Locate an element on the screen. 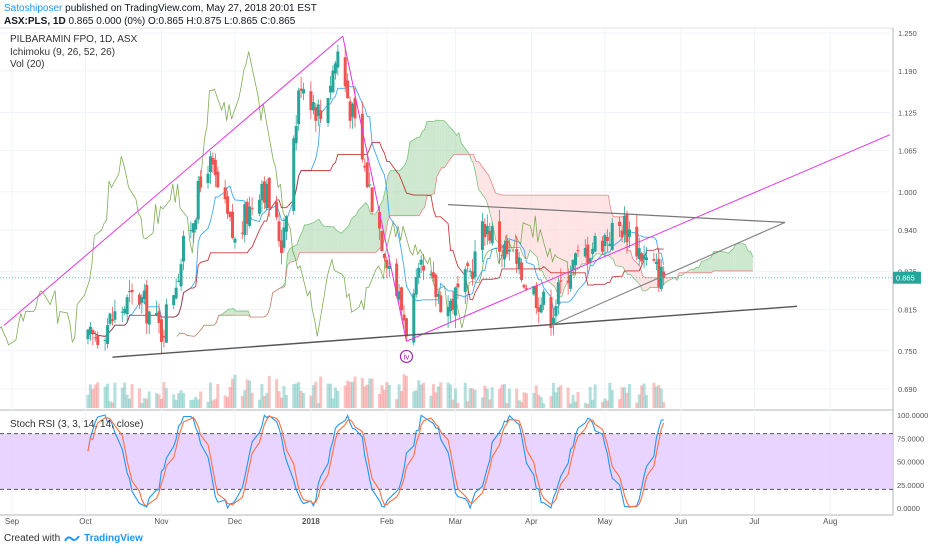 The height and width of the screenshot is (550, 932). stoch-axis: 100.0000 75.0000 50.0000 25.0000 0.0000 is located at coordinates (912, 462).